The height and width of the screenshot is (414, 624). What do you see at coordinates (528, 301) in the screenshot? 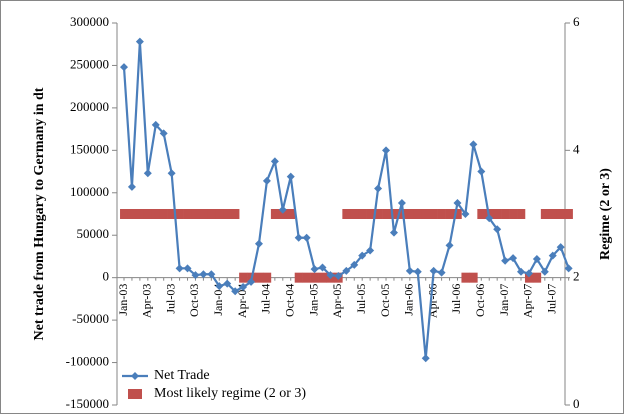
I see `x-tick-label: Apr-07` at bounding box center [528, 301].